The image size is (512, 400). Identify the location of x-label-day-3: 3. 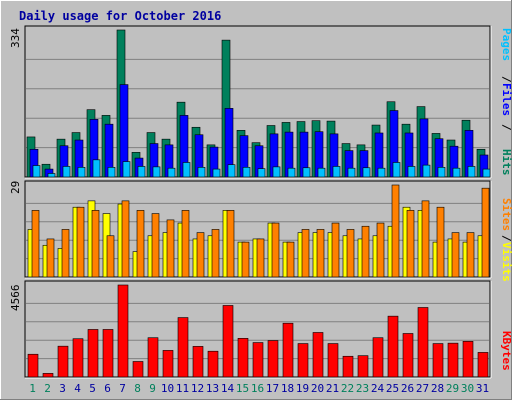
(62, 388).